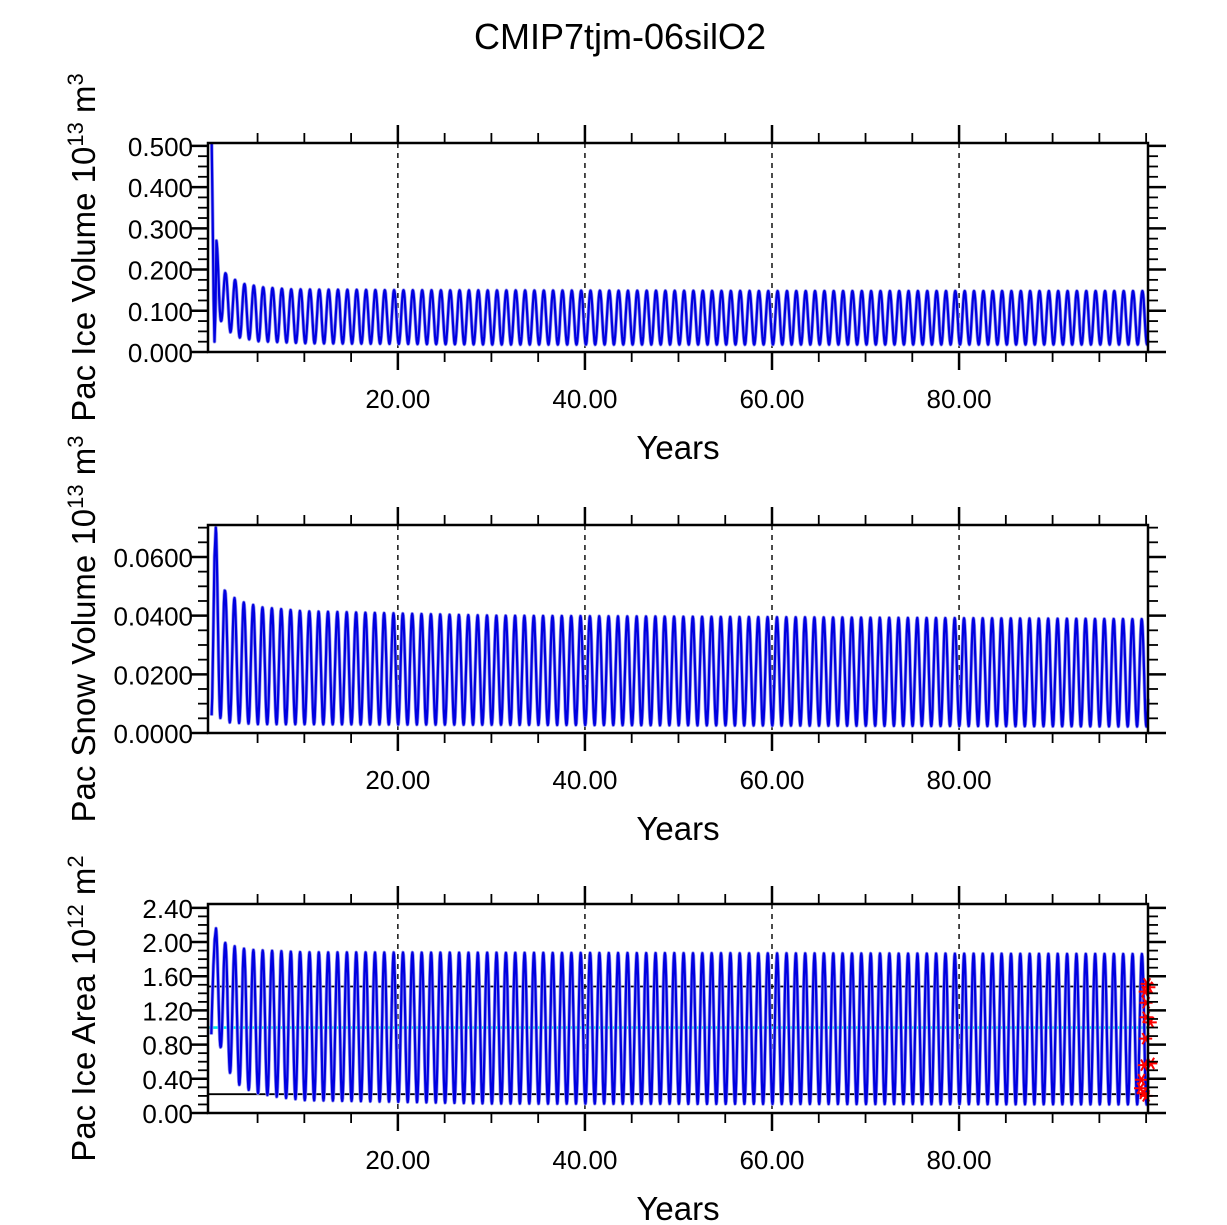  I want to click on y-tick-label: 0.0000, so click(153, 734).